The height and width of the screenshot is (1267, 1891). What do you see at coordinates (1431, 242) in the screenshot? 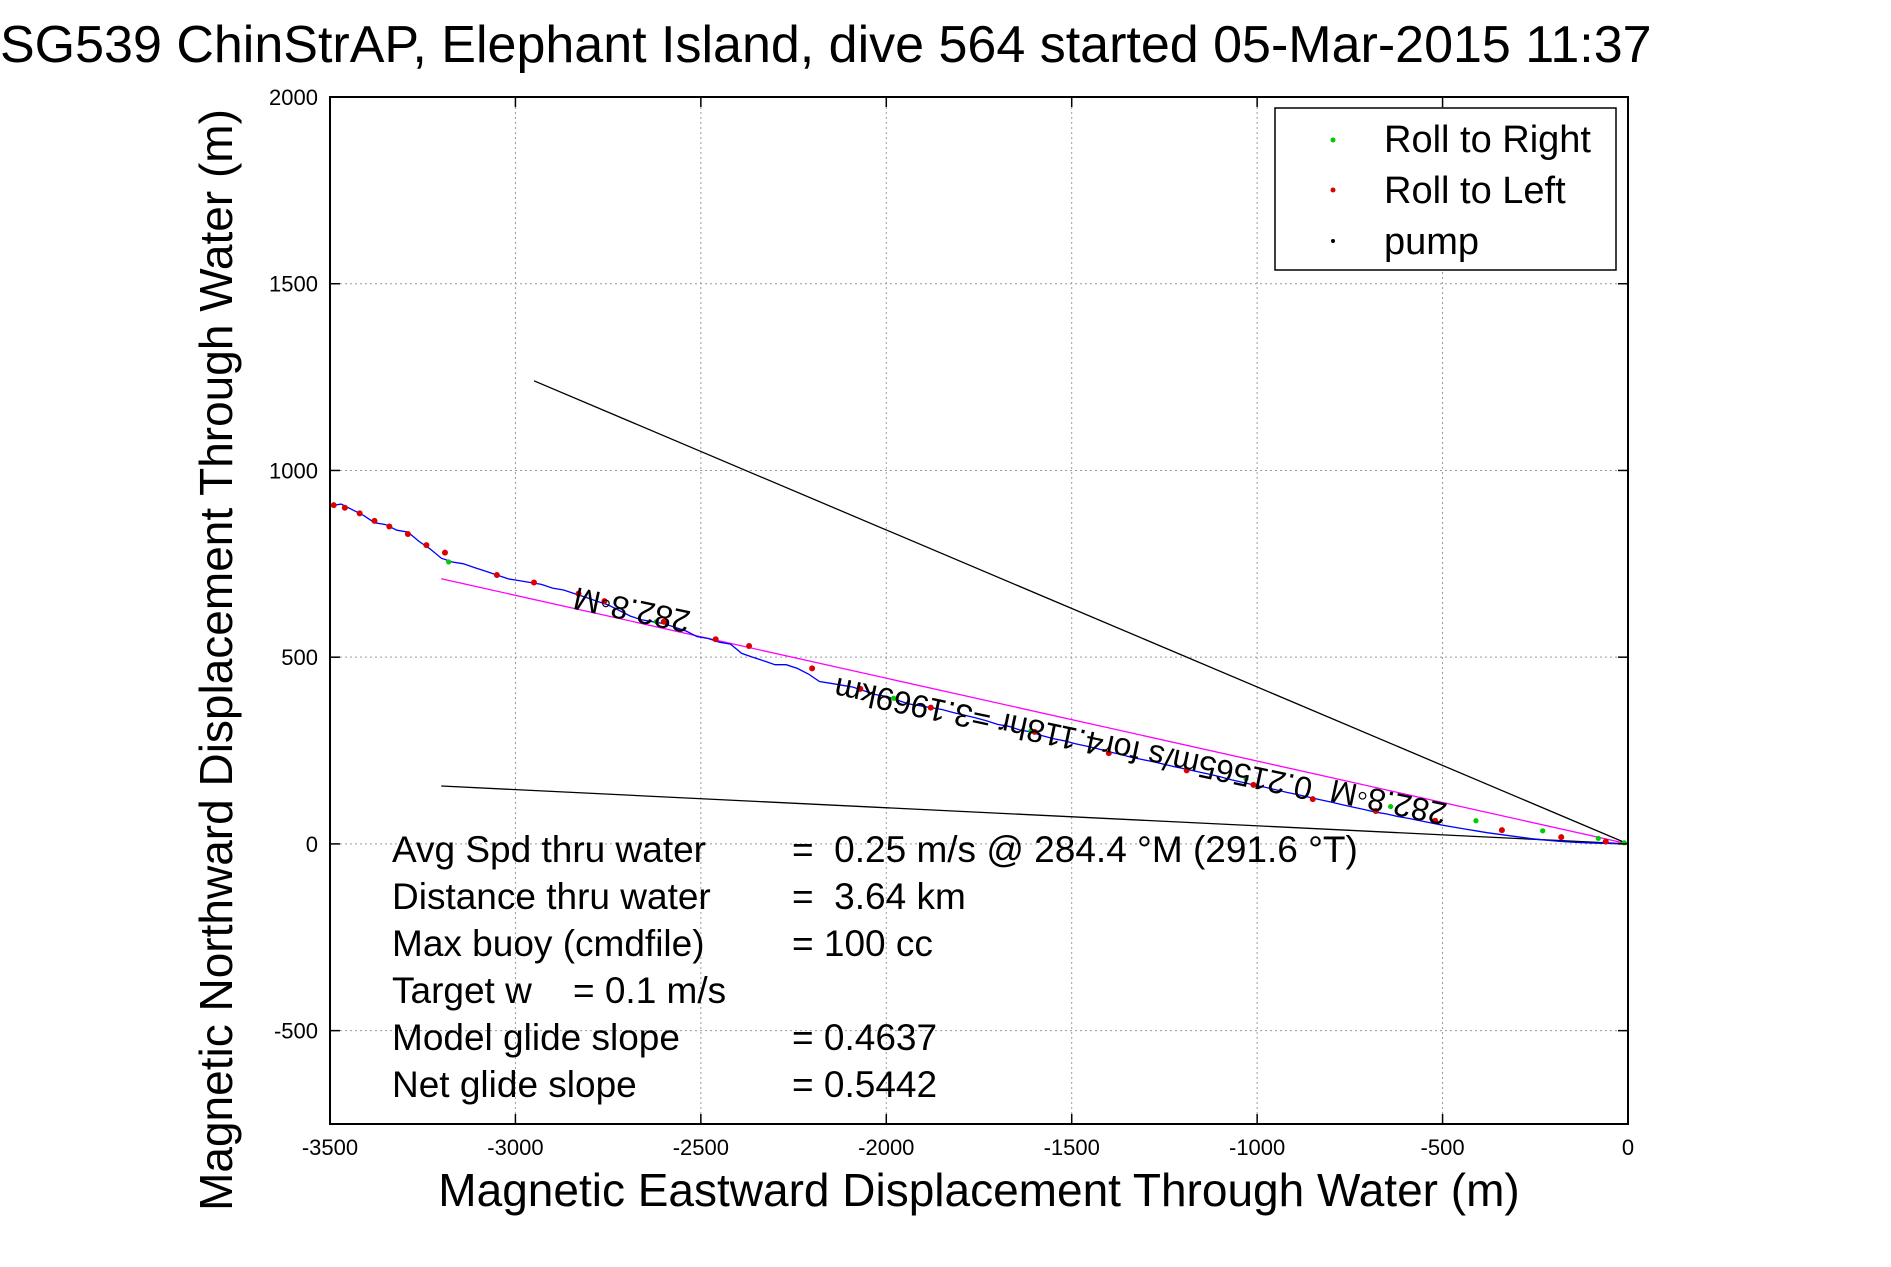
I see `legend-label: pump` at bounding box center [1431, 242].